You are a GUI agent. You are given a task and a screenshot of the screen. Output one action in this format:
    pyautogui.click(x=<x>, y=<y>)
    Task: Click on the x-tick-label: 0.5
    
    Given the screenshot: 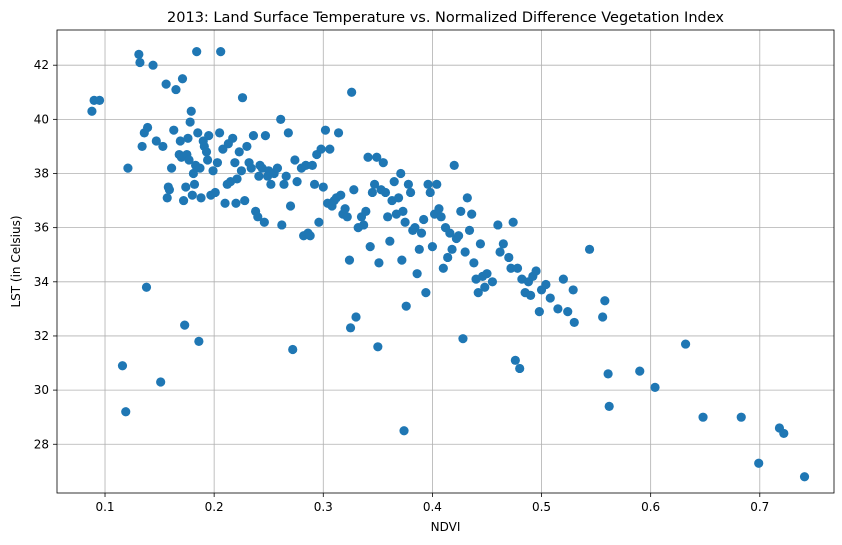 What is the action you would take?
    pyautogui.click(x=541, y=507)
    